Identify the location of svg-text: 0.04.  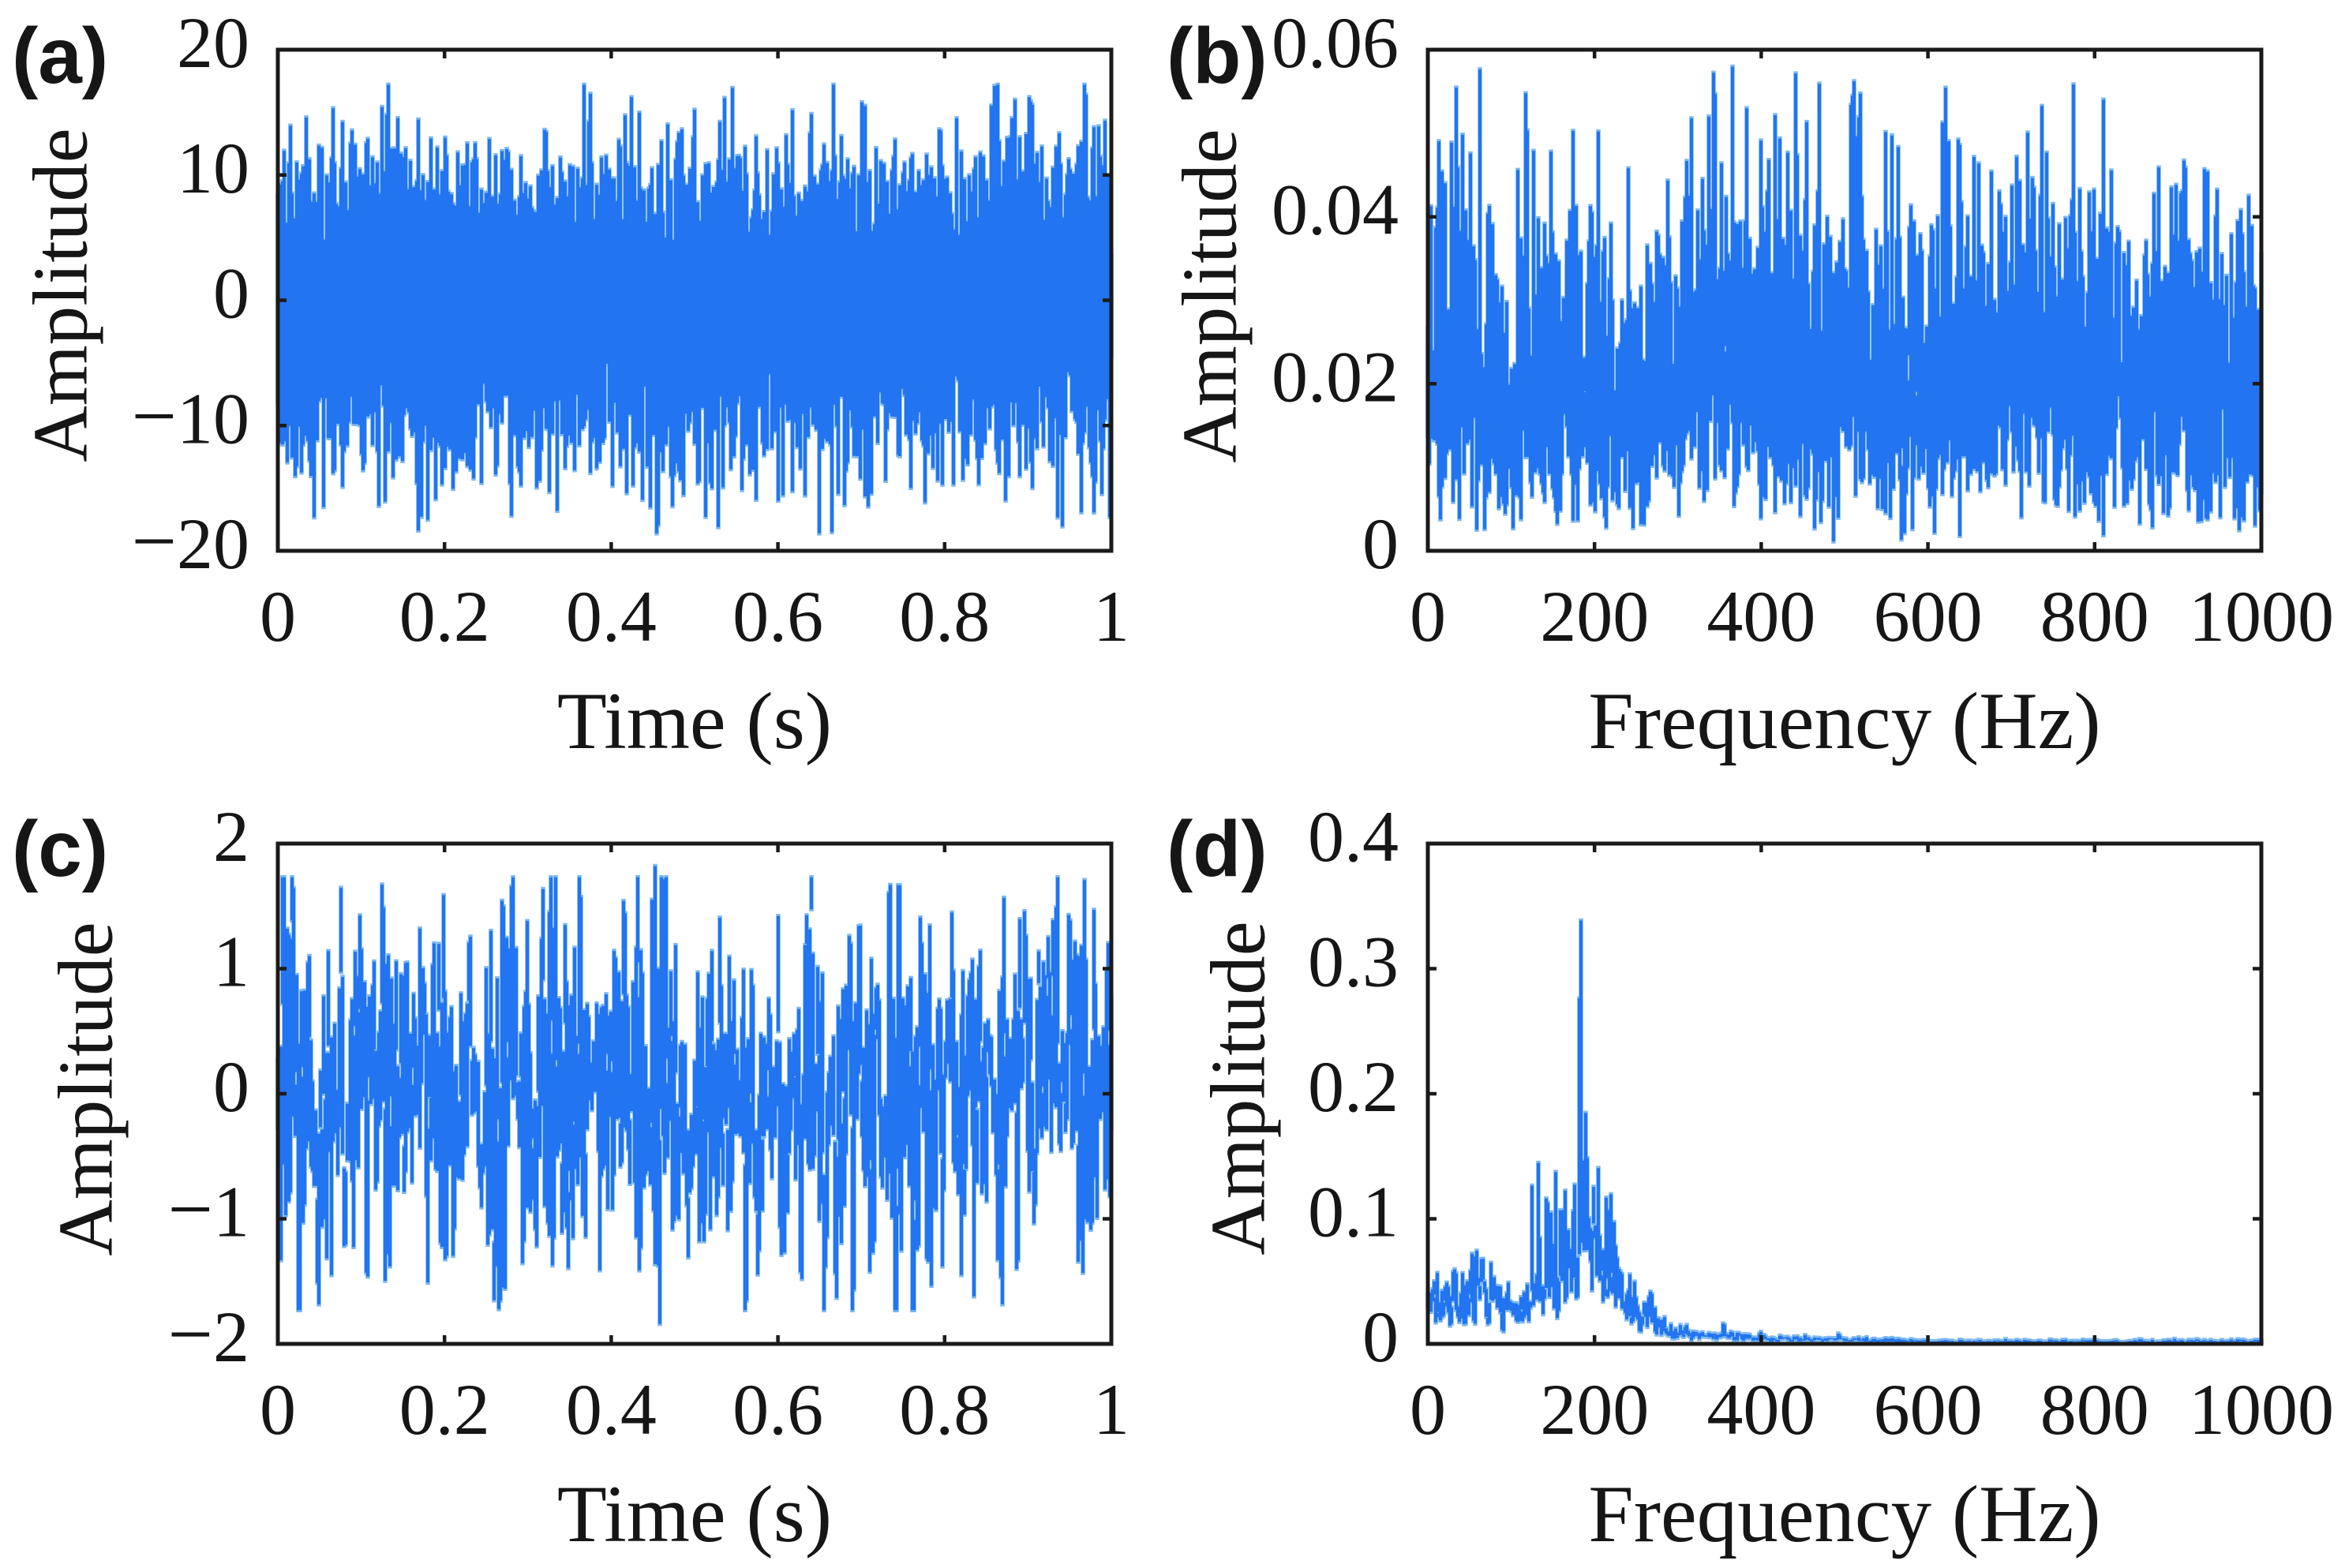
(1335, 210).